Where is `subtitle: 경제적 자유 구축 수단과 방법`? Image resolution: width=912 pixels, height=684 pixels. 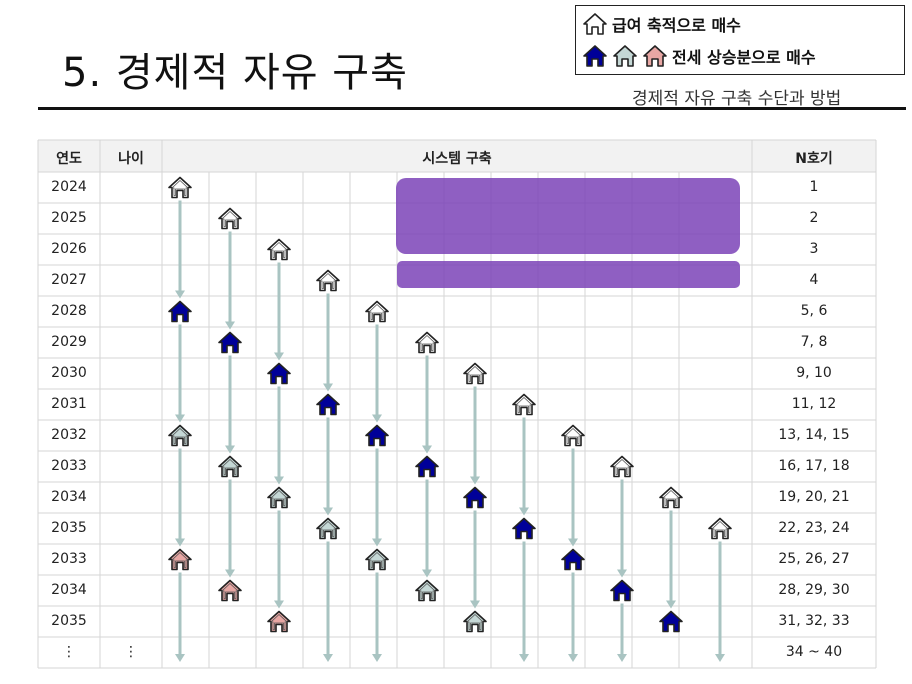
subtitle: 경제적 자유 구축 수단과 방법 is located at coordinates (737, 99).